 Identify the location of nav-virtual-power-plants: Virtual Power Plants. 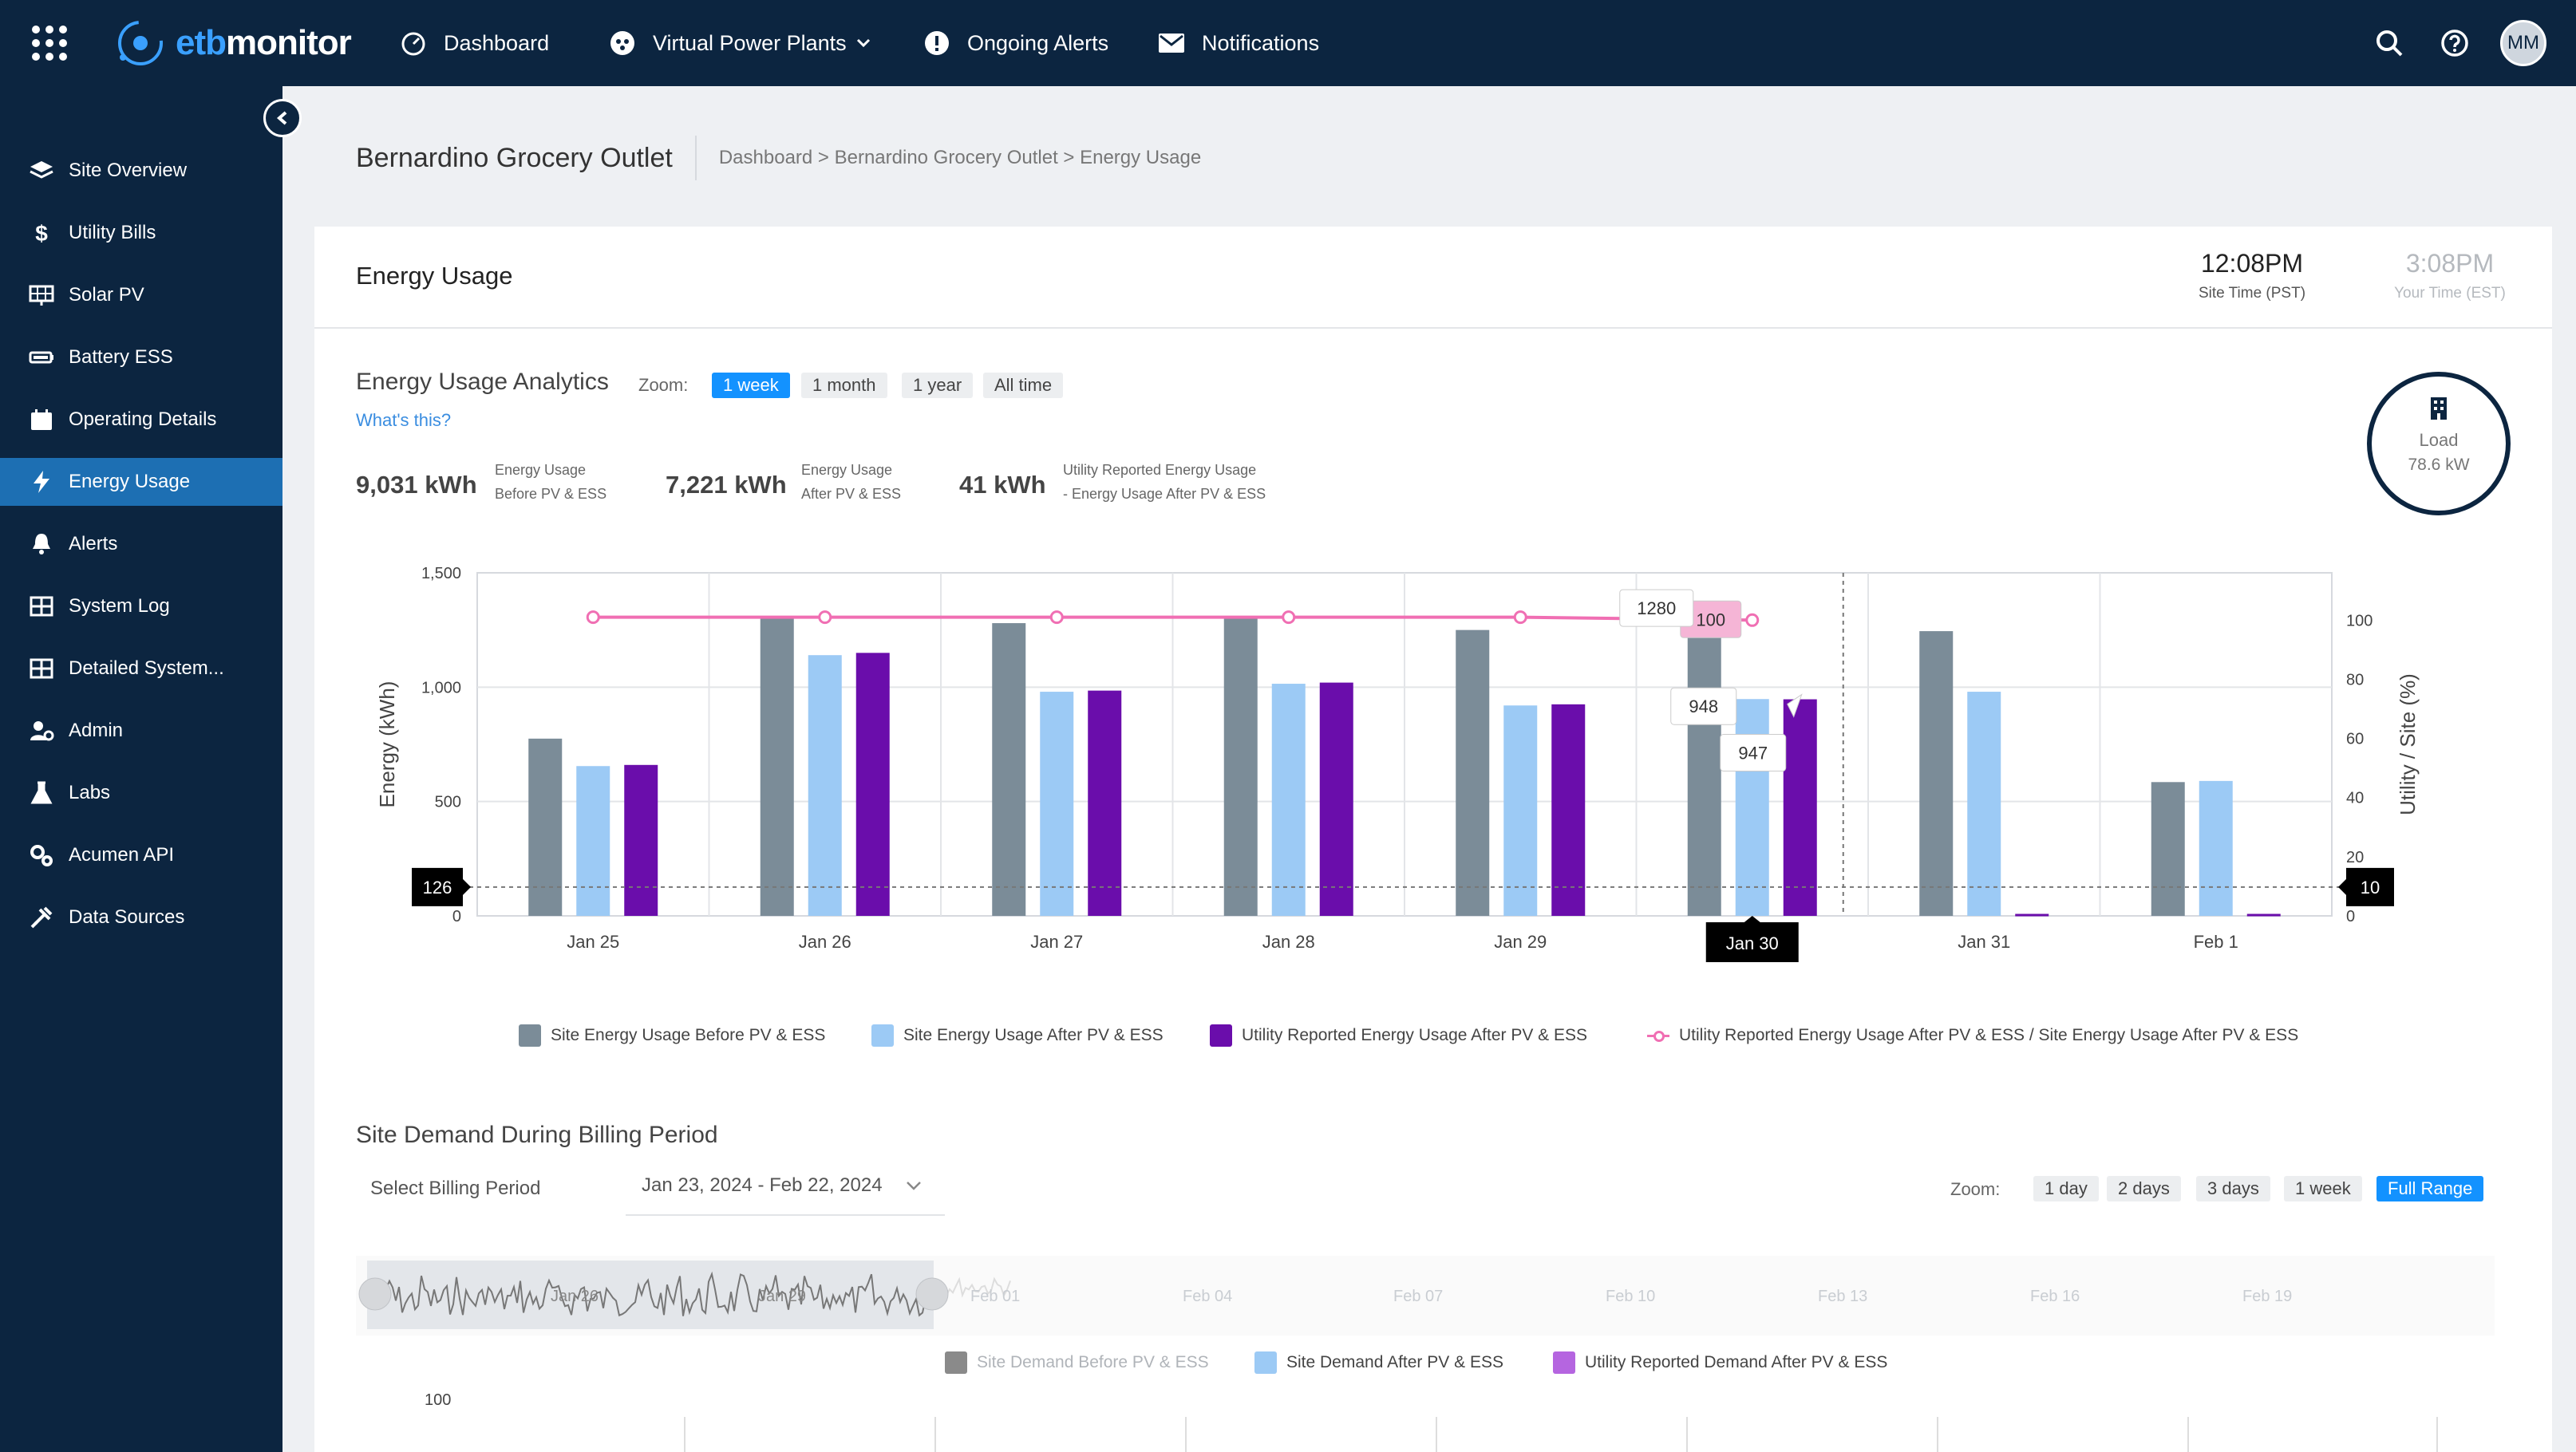
(739, 43).